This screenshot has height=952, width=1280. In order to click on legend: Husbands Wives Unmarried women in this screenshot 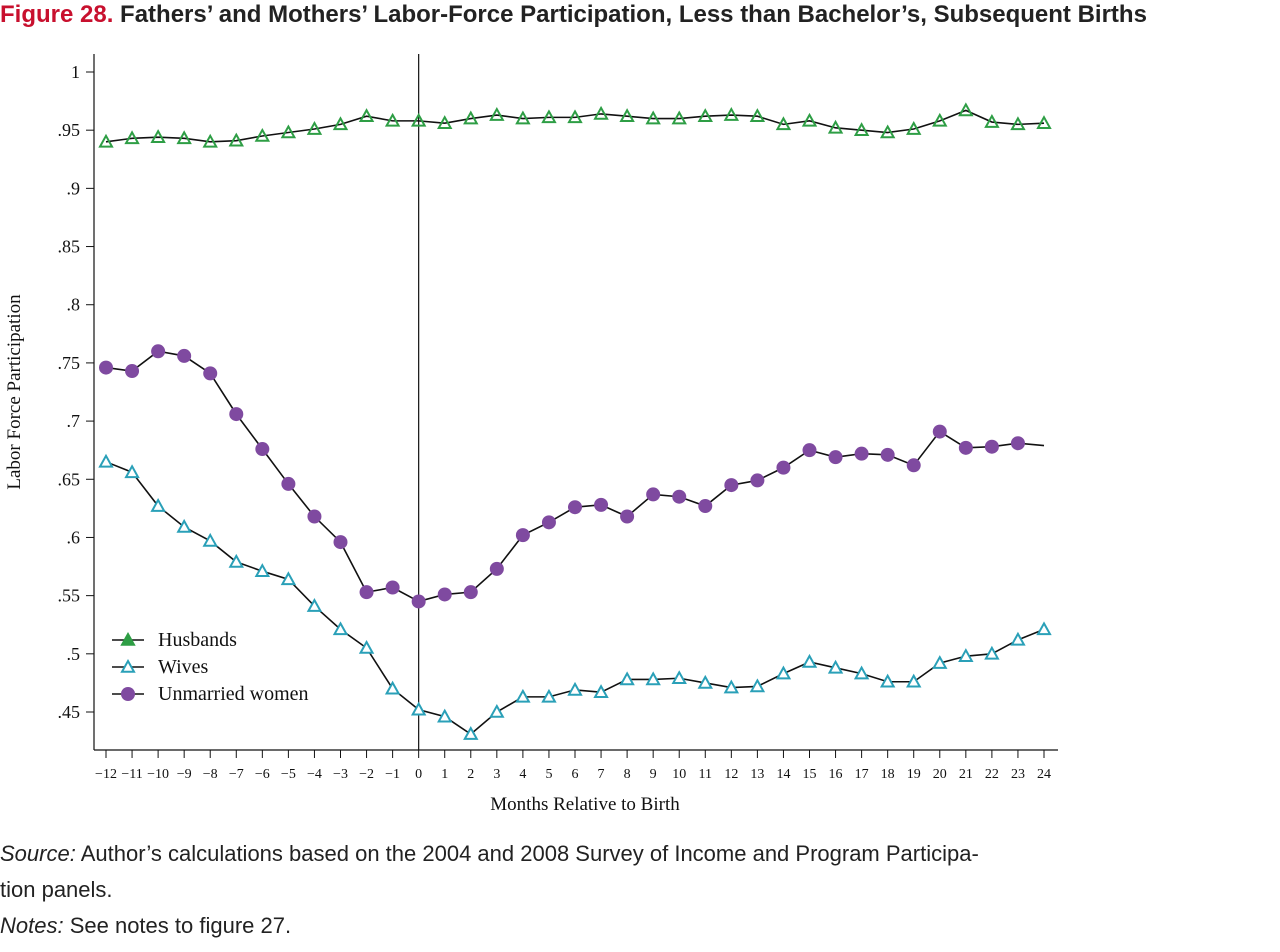, I will do `click(210, 667)`.